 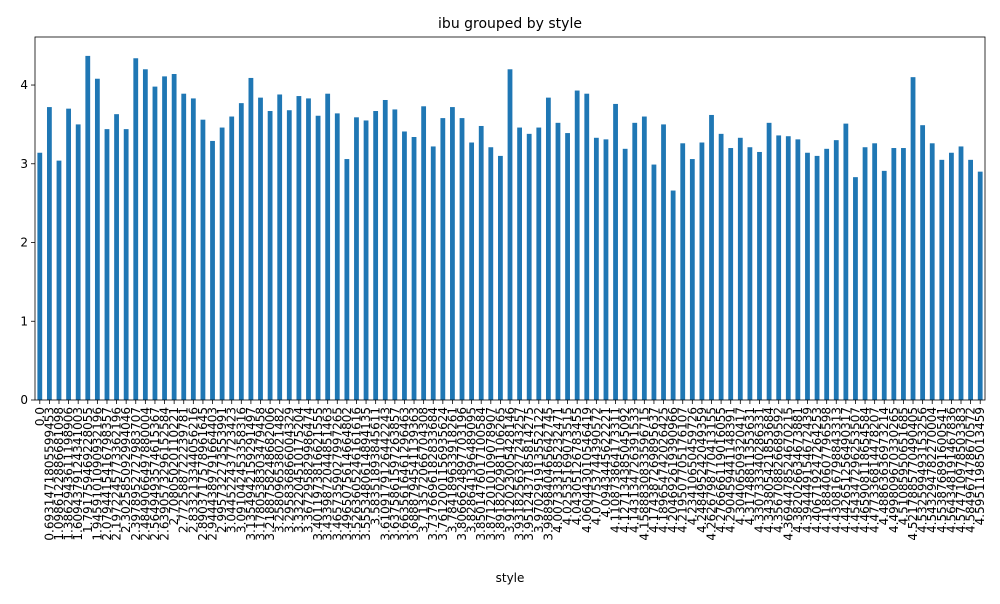 What do you see at coordinates (596, 466) in the screenshot?
I see `x-tick-label: 4.07753744390572` at bounding box center [596, 466].